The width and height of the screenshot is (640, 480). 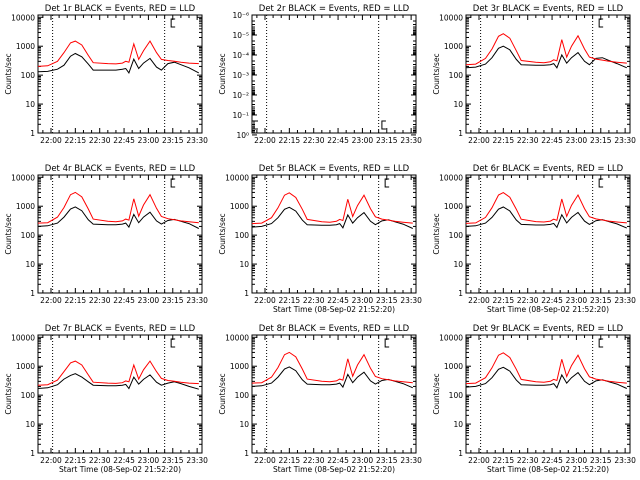 I want to click on panel-title: Det 5r BLACK = Events, RED = LLD, so click(x=334, y=169).